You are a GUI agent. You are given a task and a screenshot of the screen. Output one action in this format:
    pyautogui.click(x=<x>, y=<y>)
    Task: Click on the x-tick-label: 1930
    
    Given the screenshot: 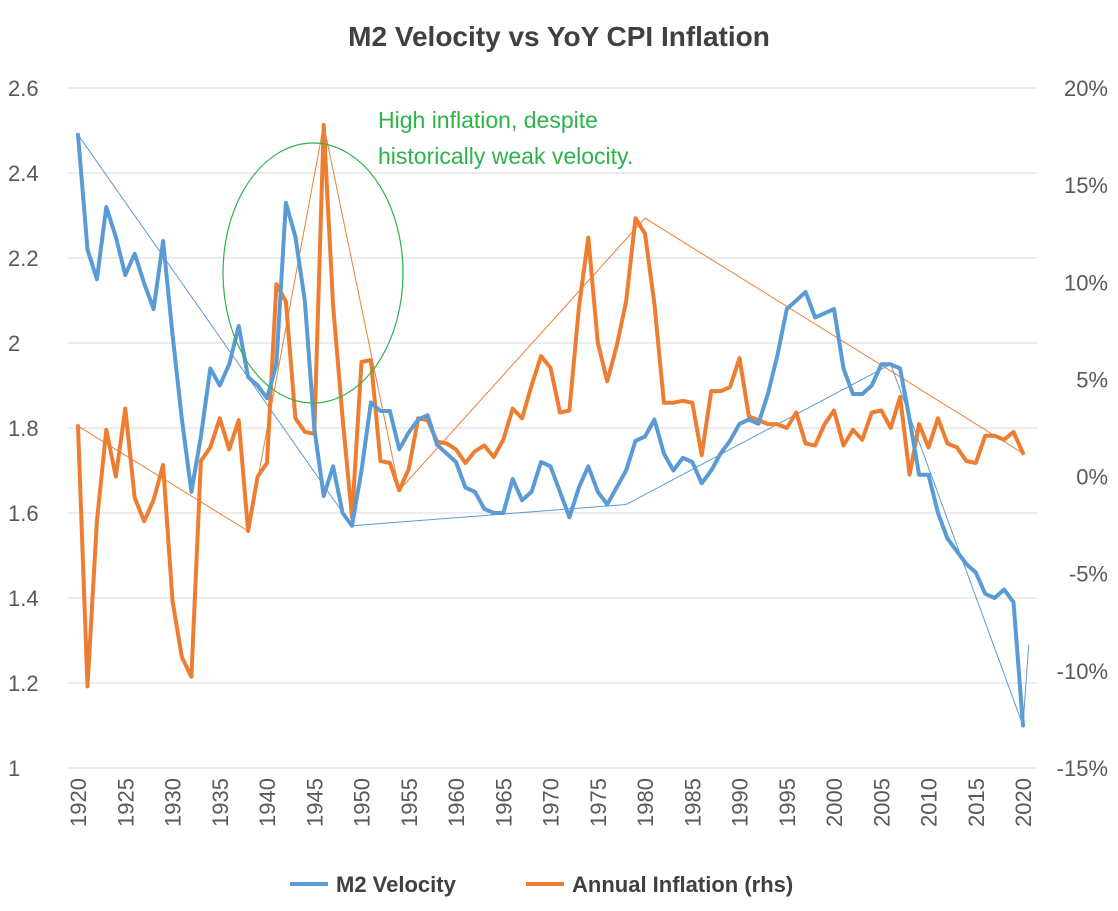 What is the action you would take?
    pyautogui.click(x=173, y=802)
    